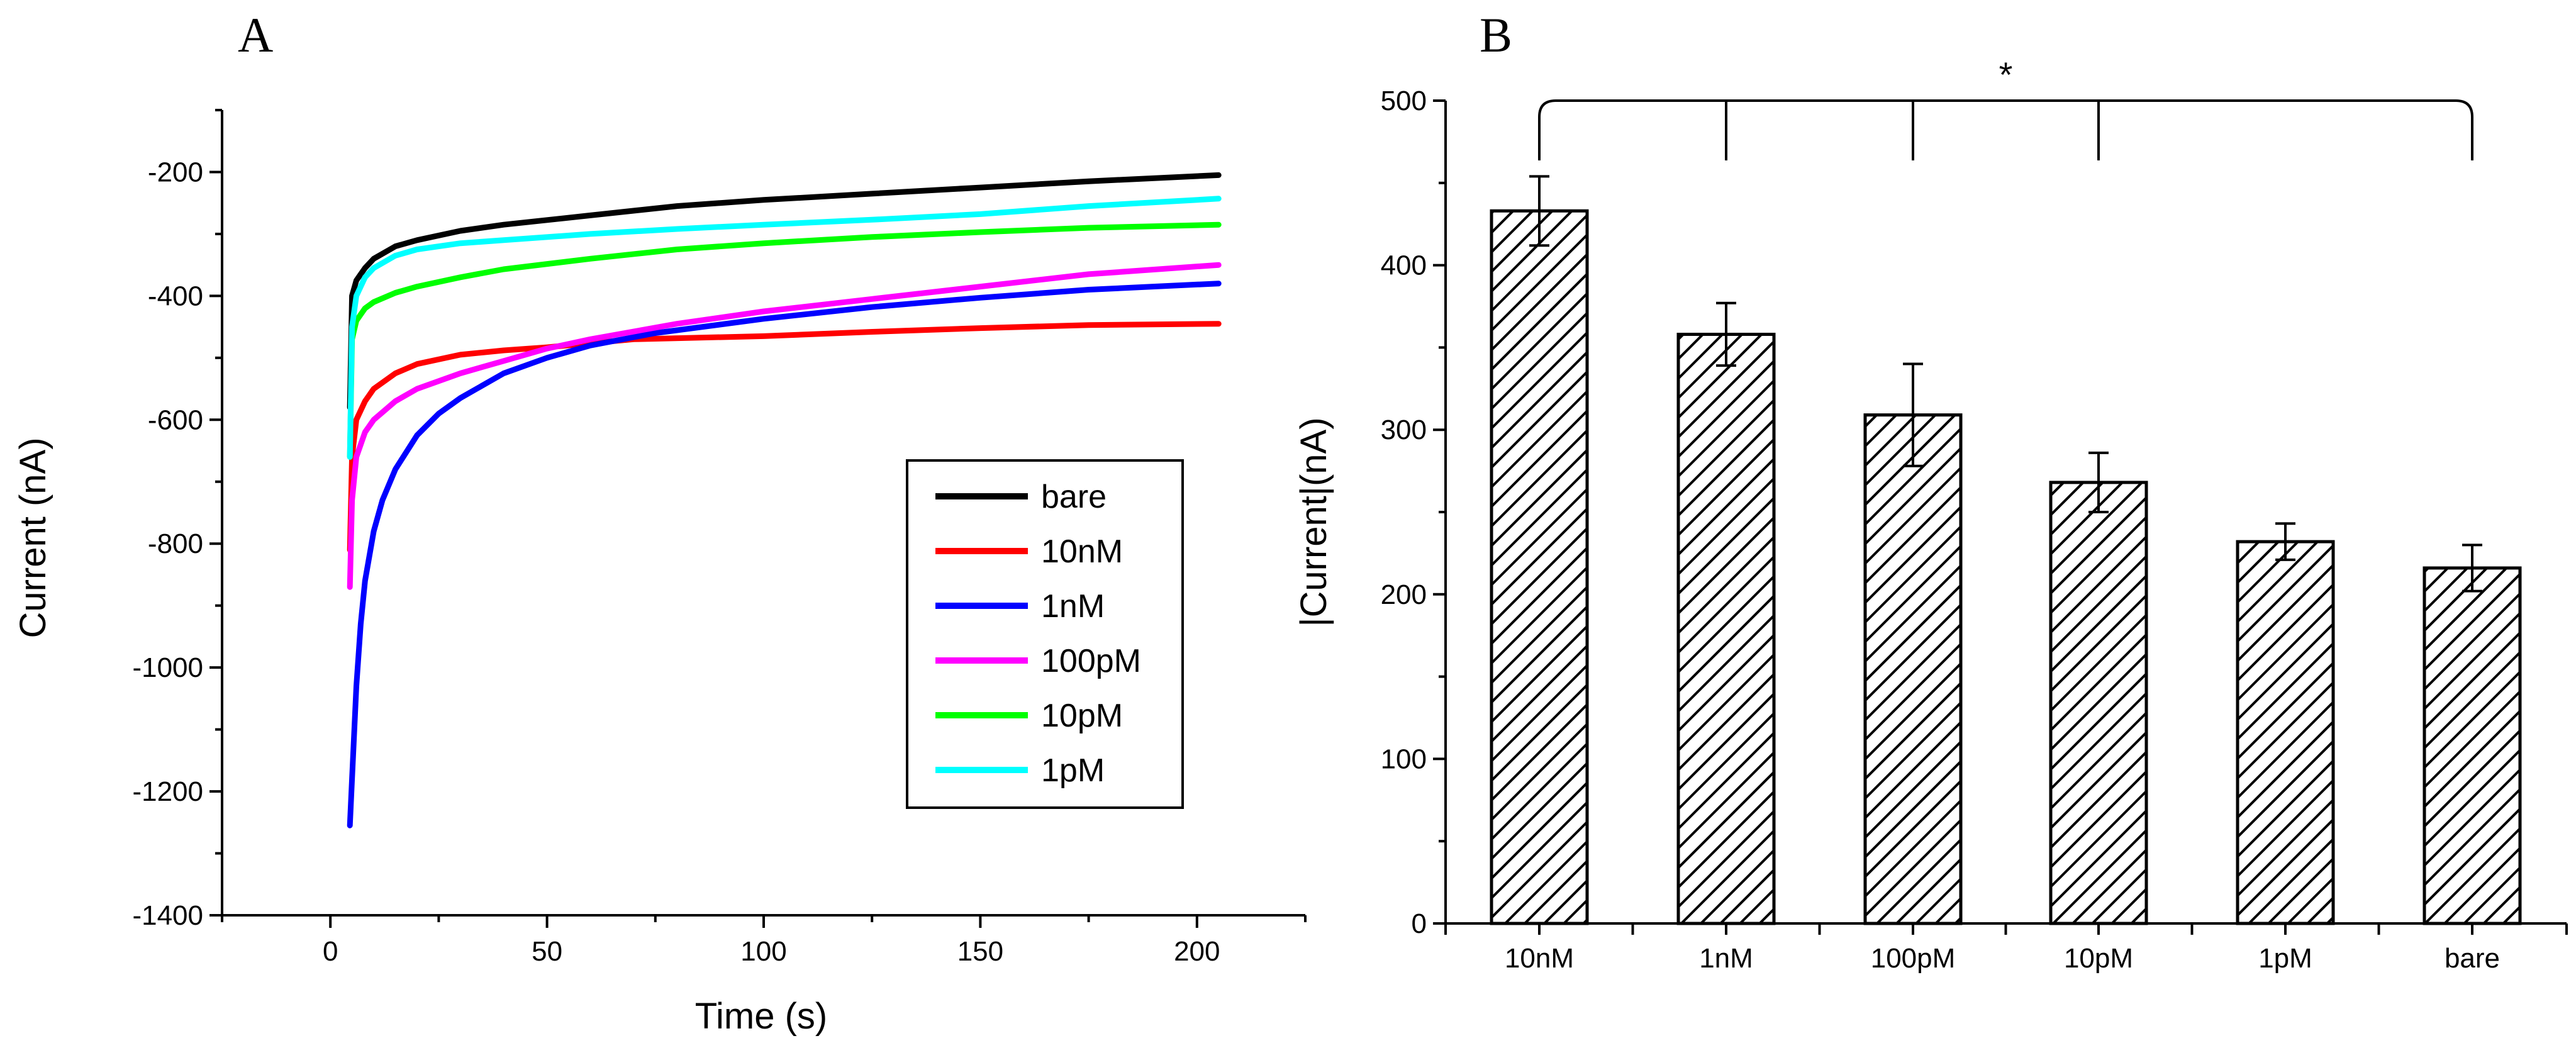  What do you see at coordinates (2006, 74) in the screenshot?
I see `significance-marker: *` at bounding box center [2006, 74].